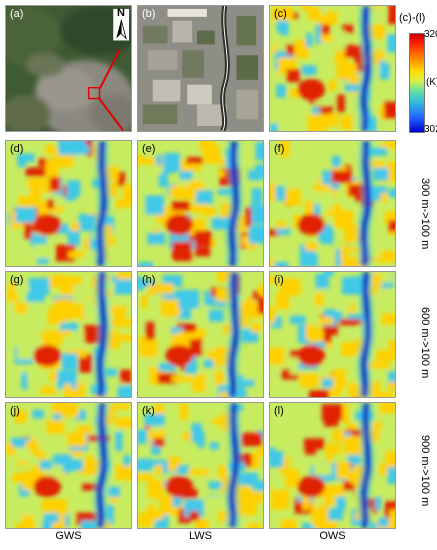 The image size is (437, 550). I want to click on panel-label-b: (b), so click(149, 14).